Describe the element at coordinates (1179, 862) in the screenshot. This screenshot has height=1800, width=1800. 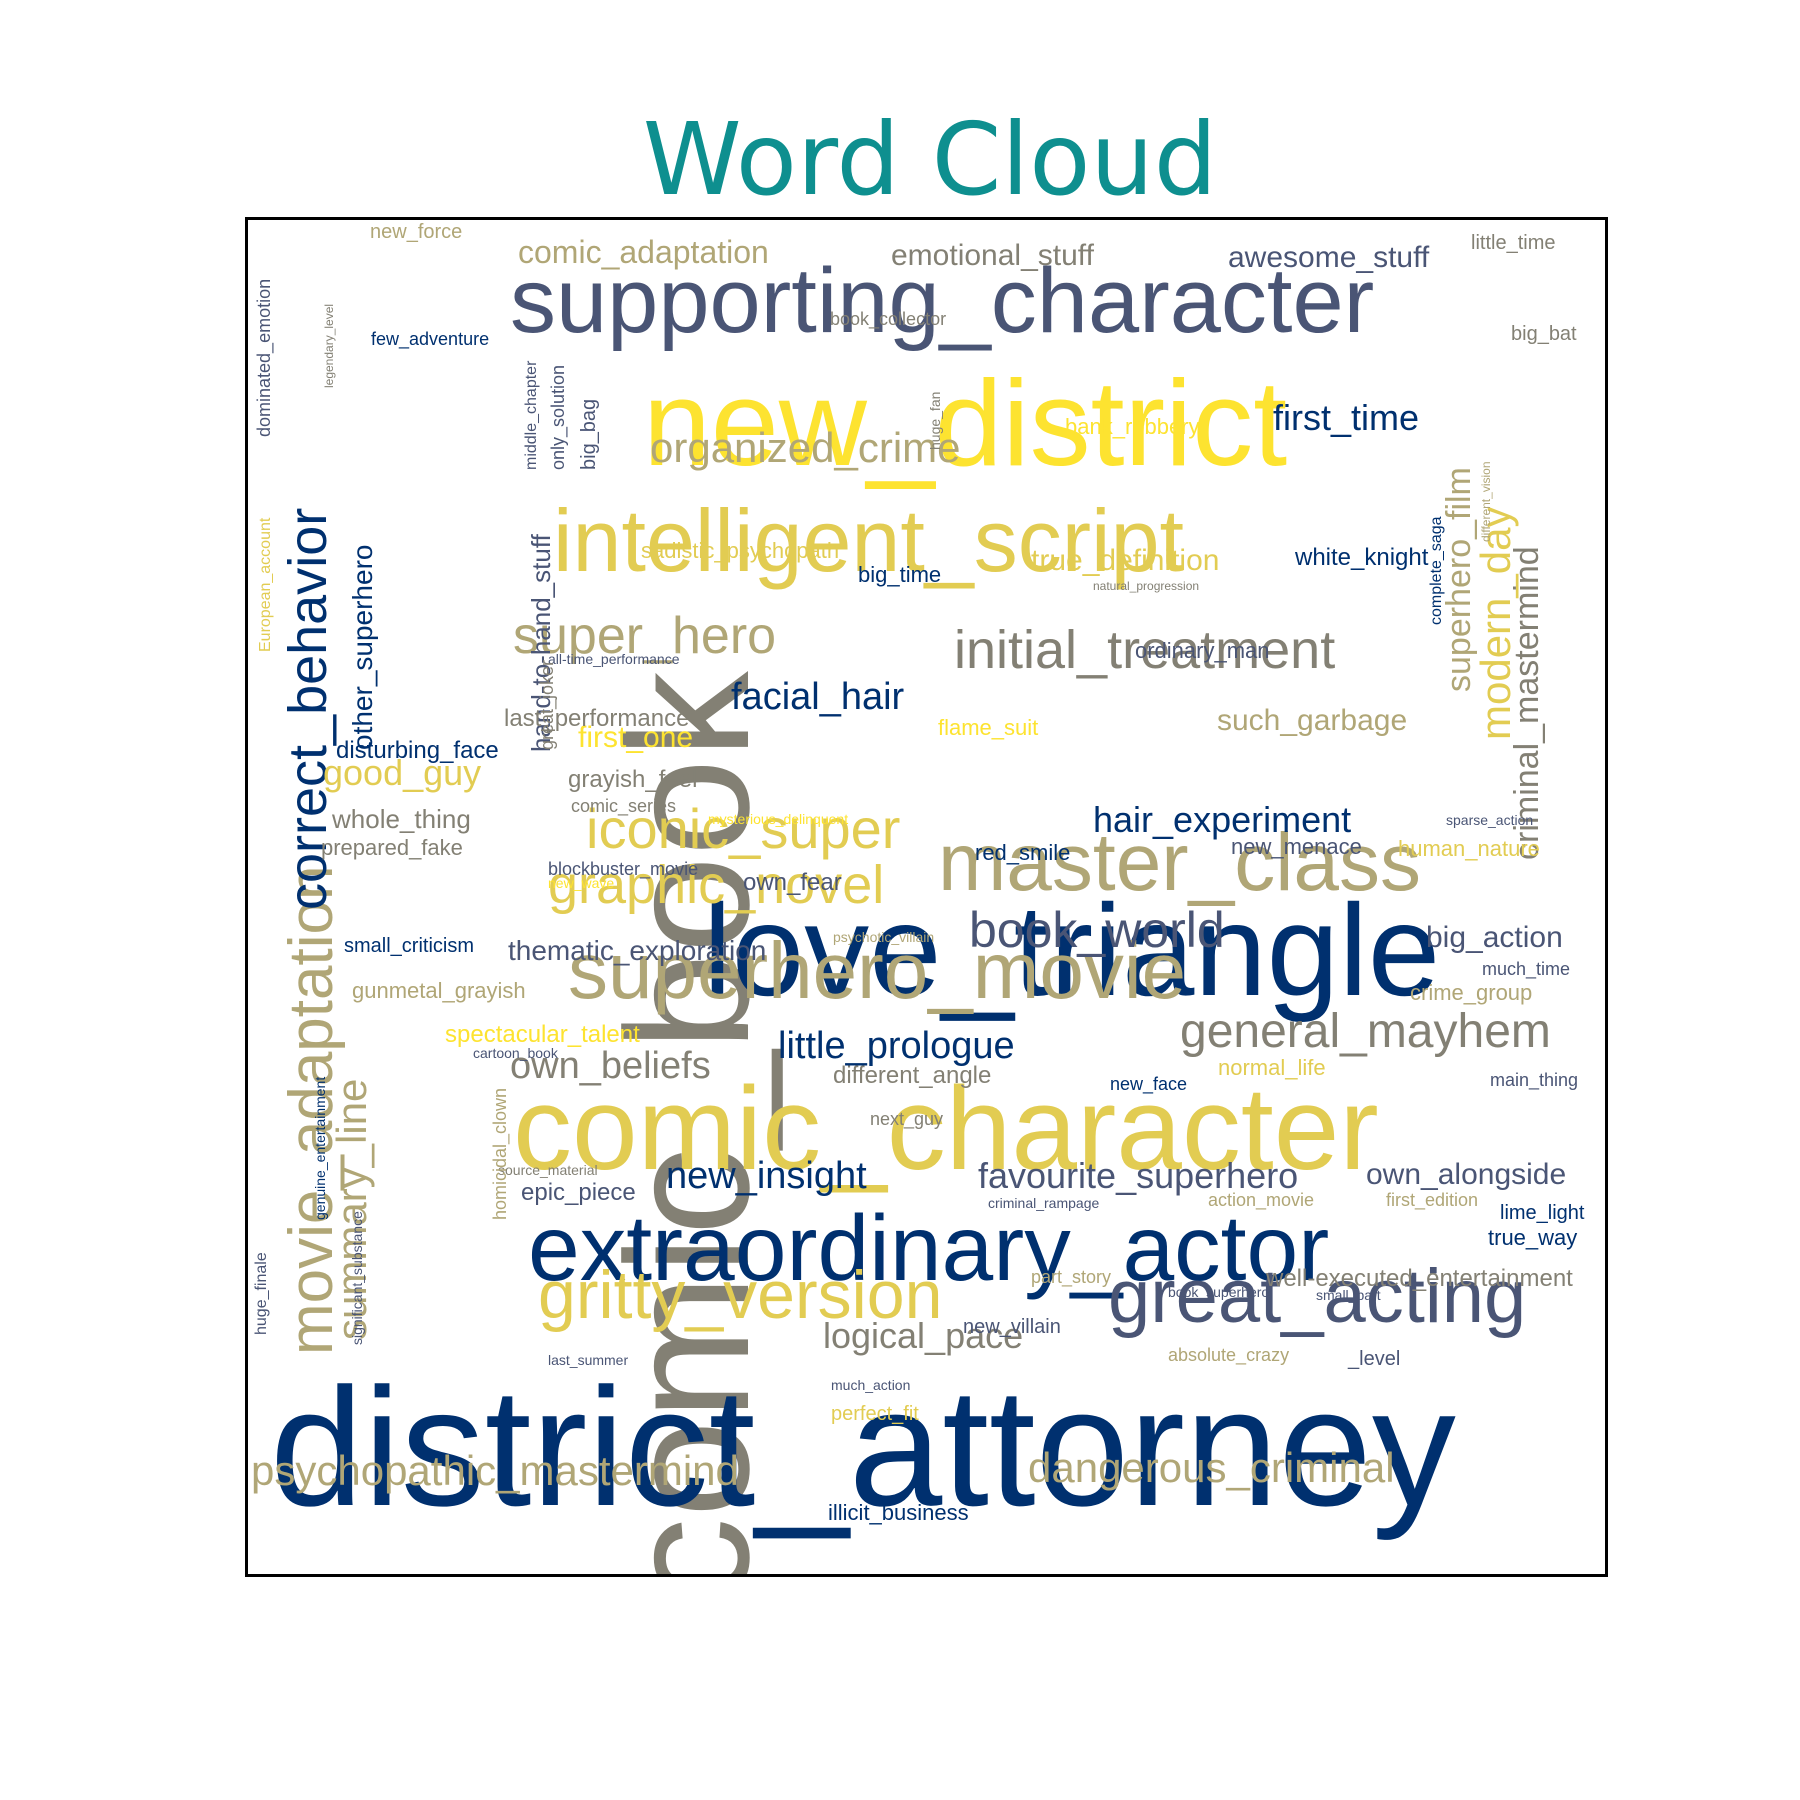
I see `word-master-class: master_class` at that location.